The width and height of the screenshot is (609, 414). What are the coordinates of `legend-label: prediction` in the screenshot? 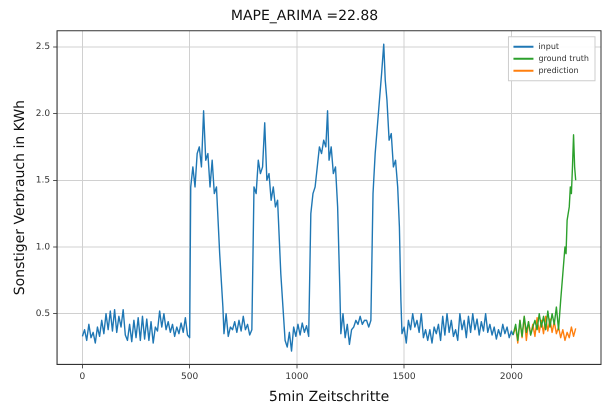 It's located at (558, 70).